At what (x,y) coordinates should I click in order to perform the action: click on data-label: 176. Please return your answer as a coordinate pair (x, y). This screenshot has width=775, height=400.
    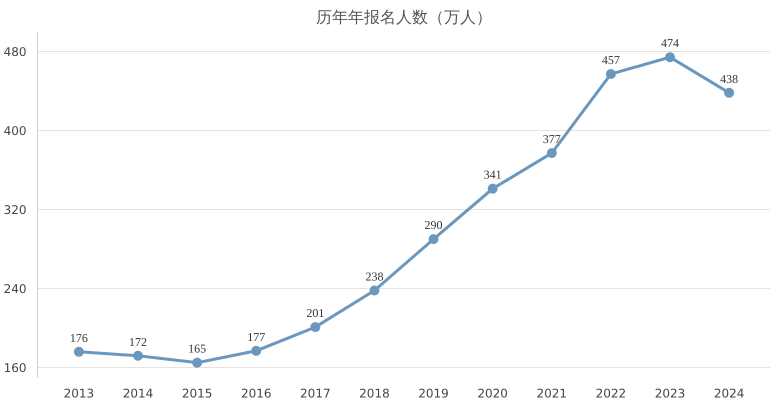
    Looking at the image, I should click on (79, 337).